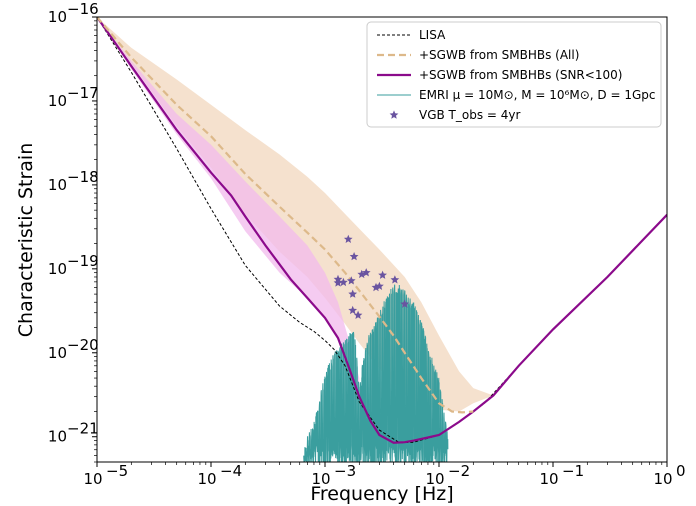 The width and height of the screenshot is (696, 506). I want to click on legend-swatch-vgb, so click(394, 114).